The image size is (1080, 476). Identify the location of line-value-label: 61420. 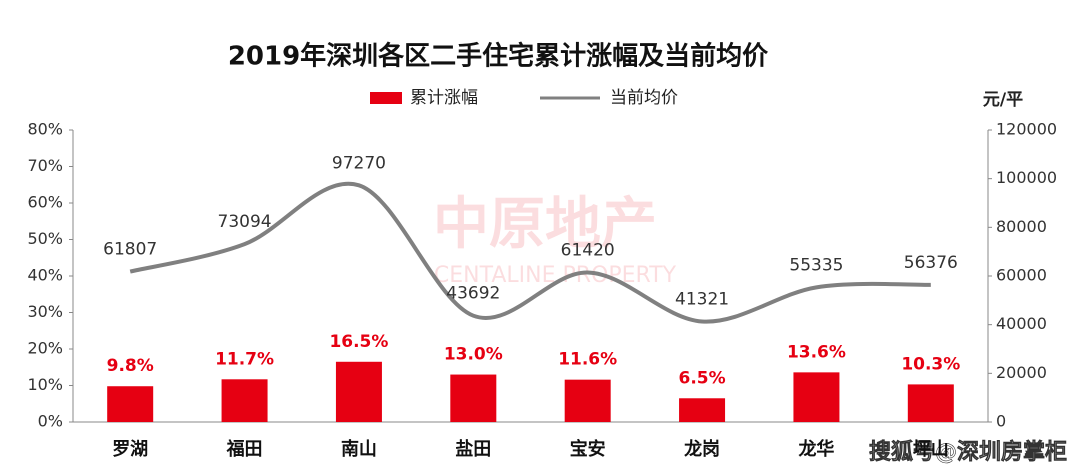
(588, 251).